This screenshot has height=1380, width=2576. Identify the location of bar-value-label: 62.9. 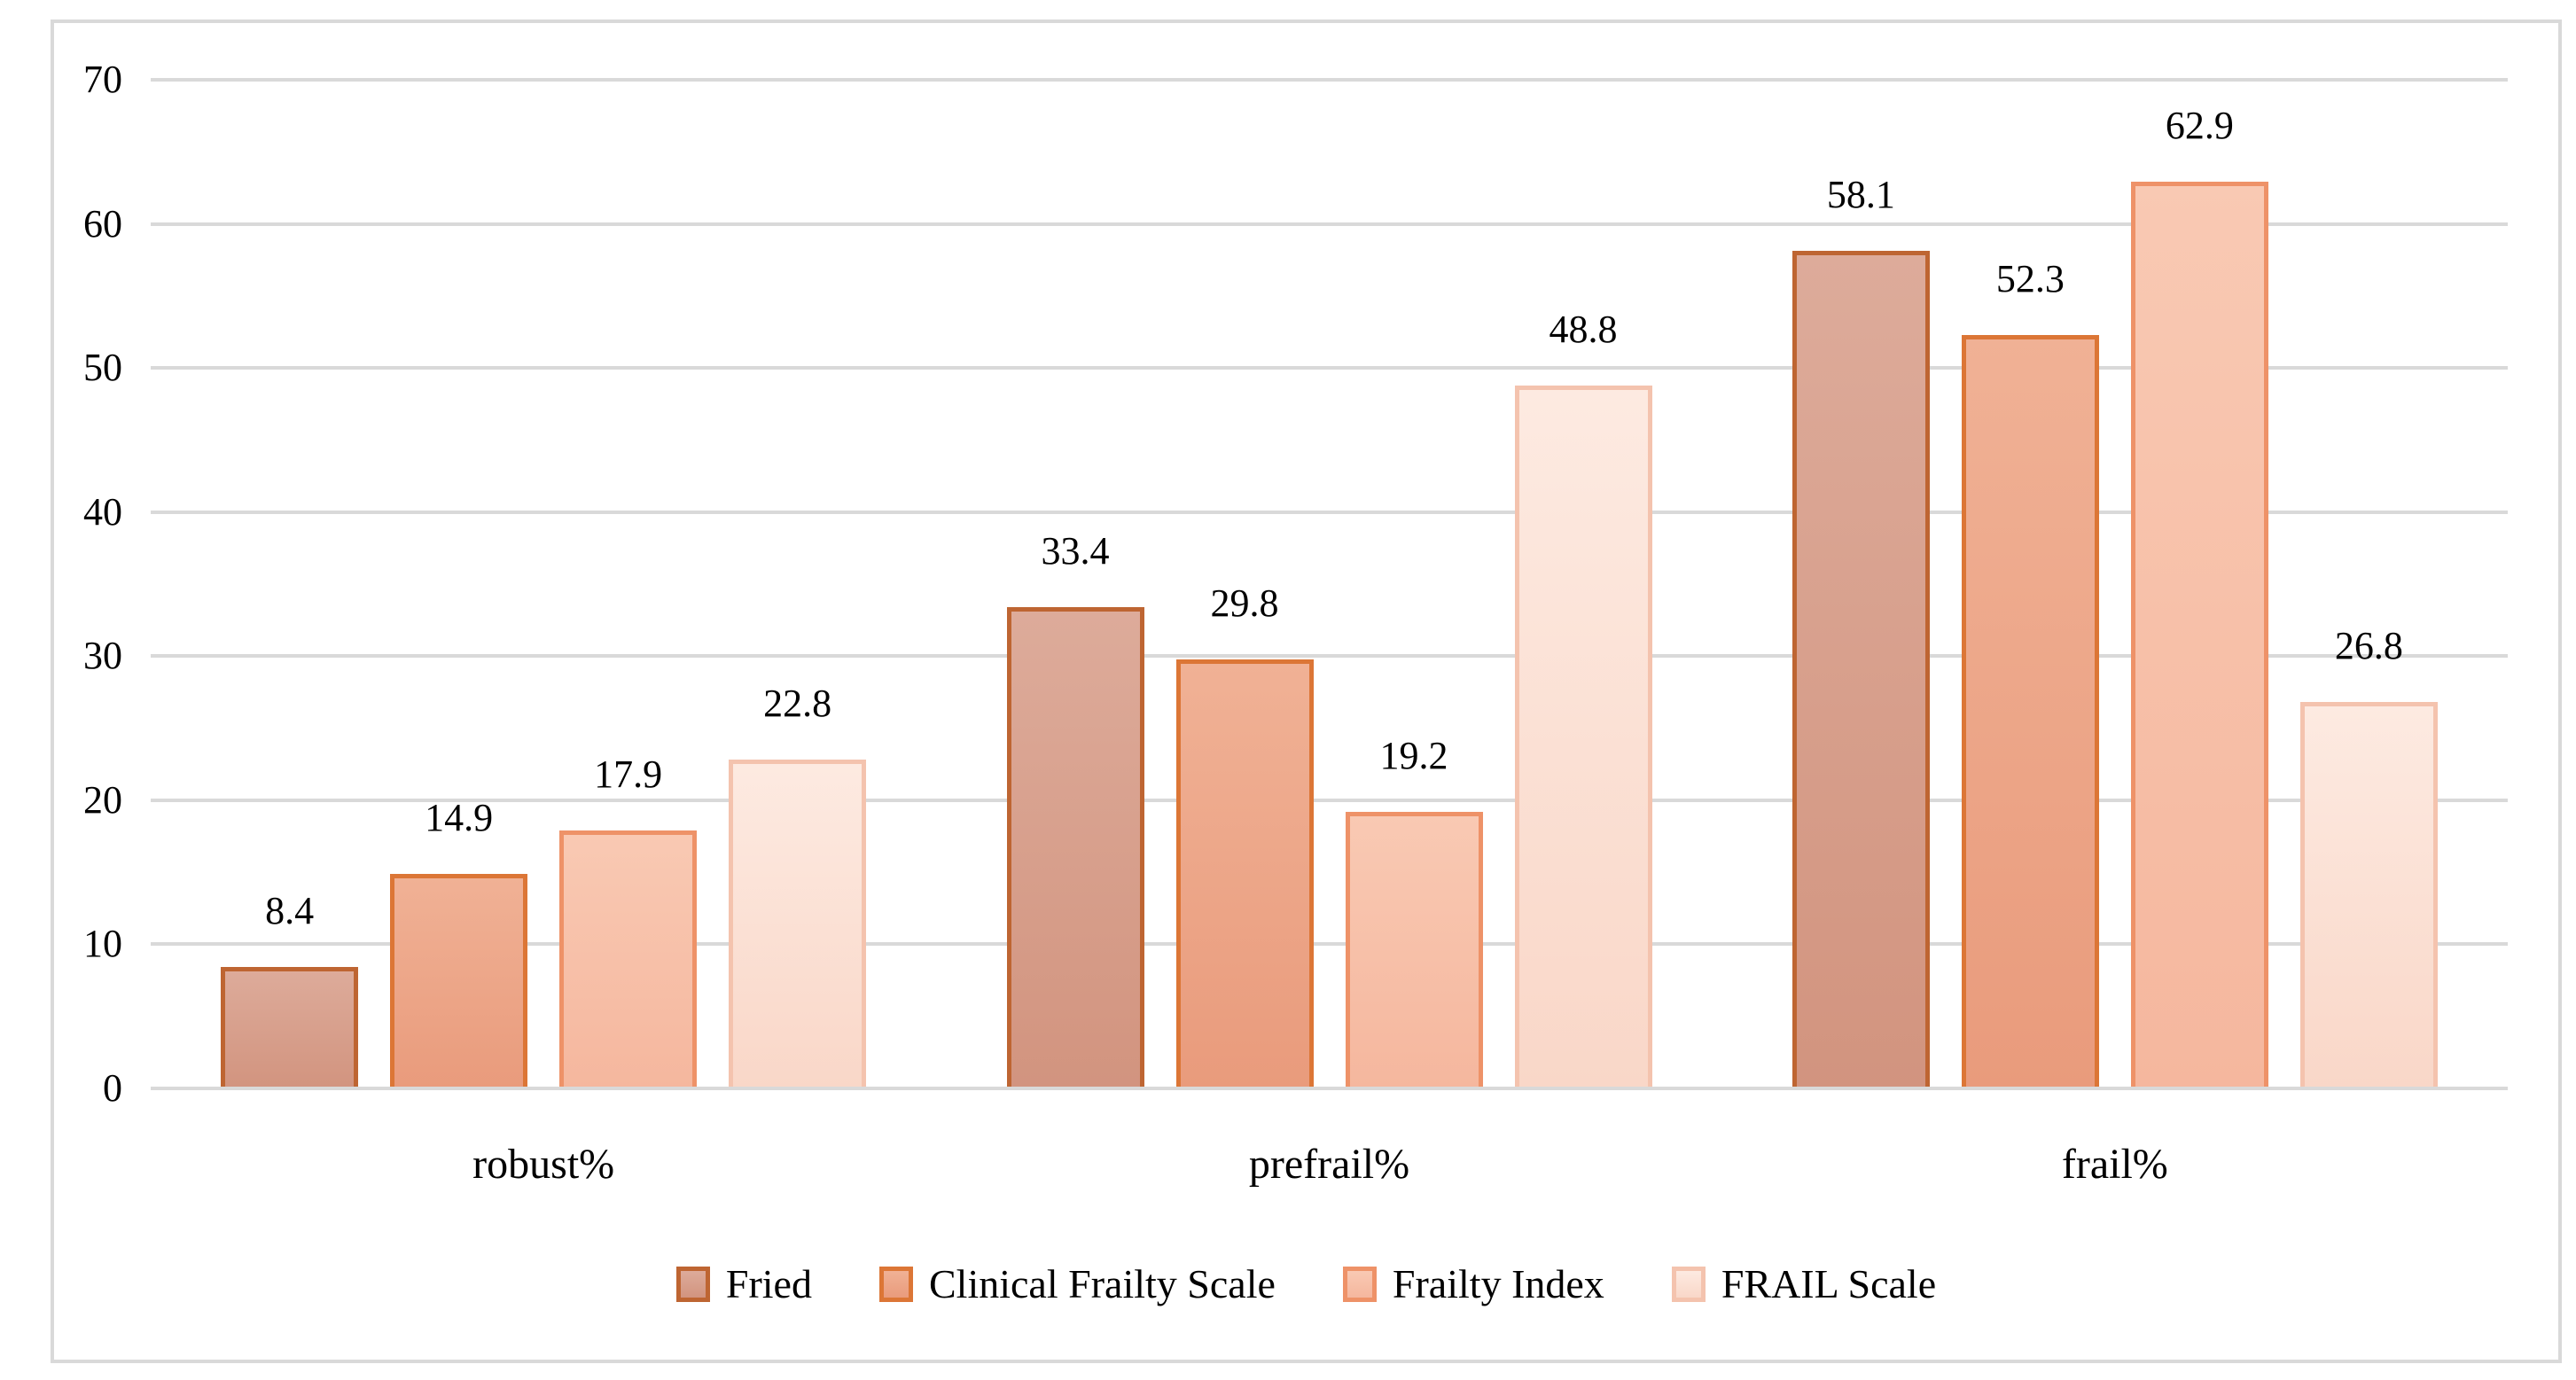
(2199, 126).